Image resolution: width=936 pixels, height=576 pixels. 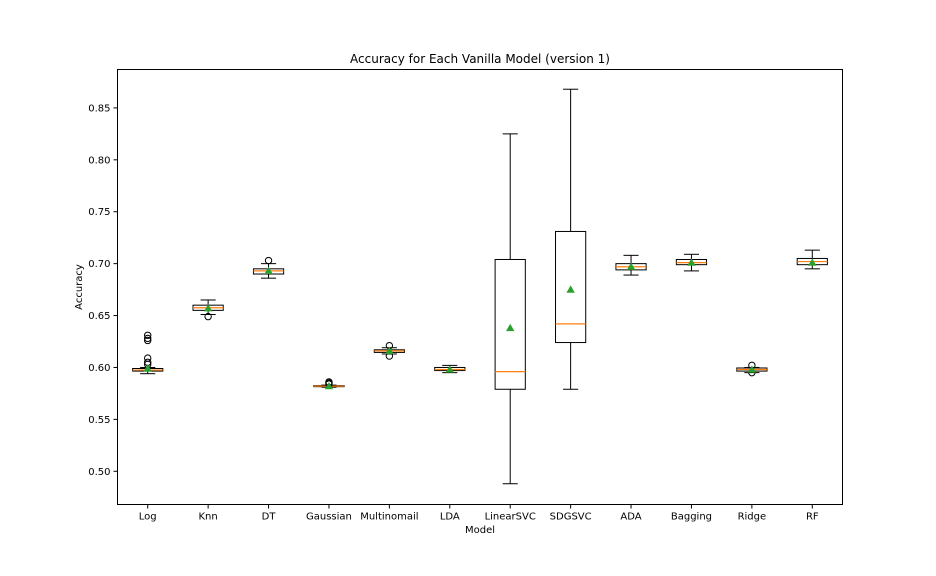 I want to click on y-tick-label: 0.85, so click(x=99, y=108).